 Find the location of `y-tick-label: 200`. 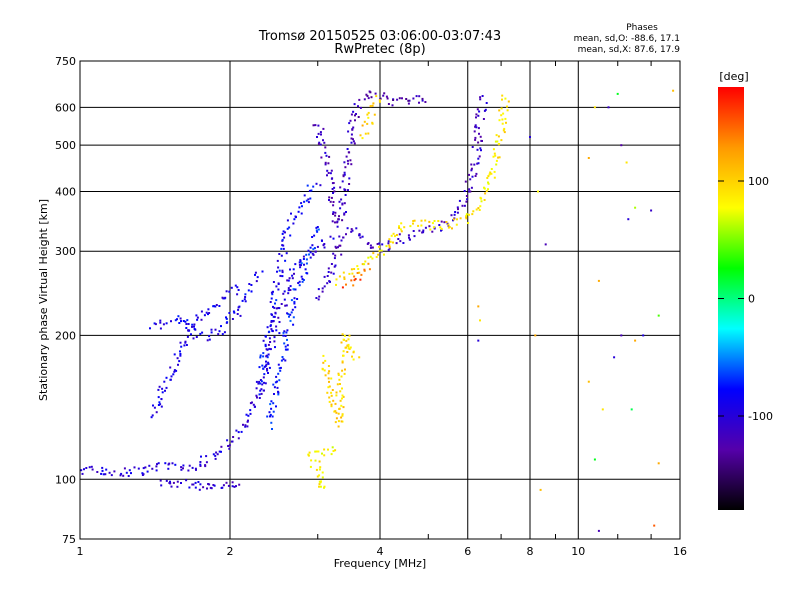

y-tick-label: 200 is located at coordinates (65, 335).